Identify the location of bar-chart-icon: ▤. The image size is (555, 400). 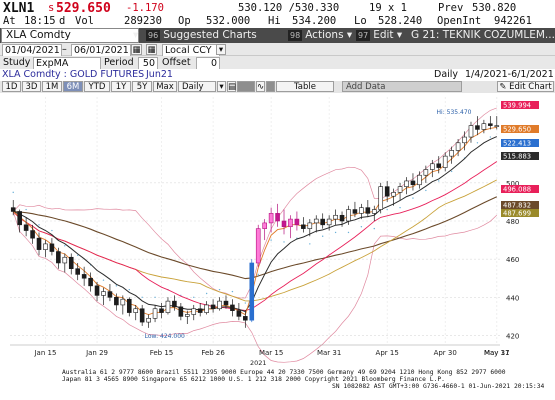
(232, 86).